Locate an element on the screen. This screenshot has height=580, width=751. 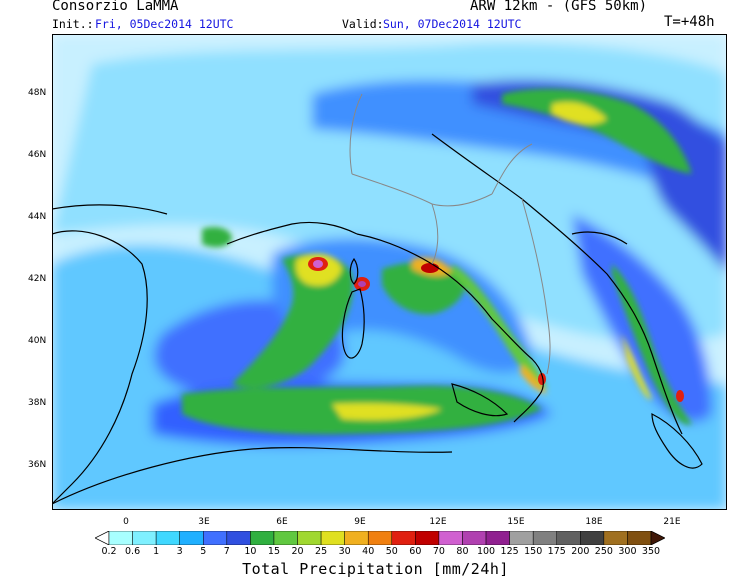
model-title: ARW 12km - (GFS 50km) is located at coordinates (559, 7).